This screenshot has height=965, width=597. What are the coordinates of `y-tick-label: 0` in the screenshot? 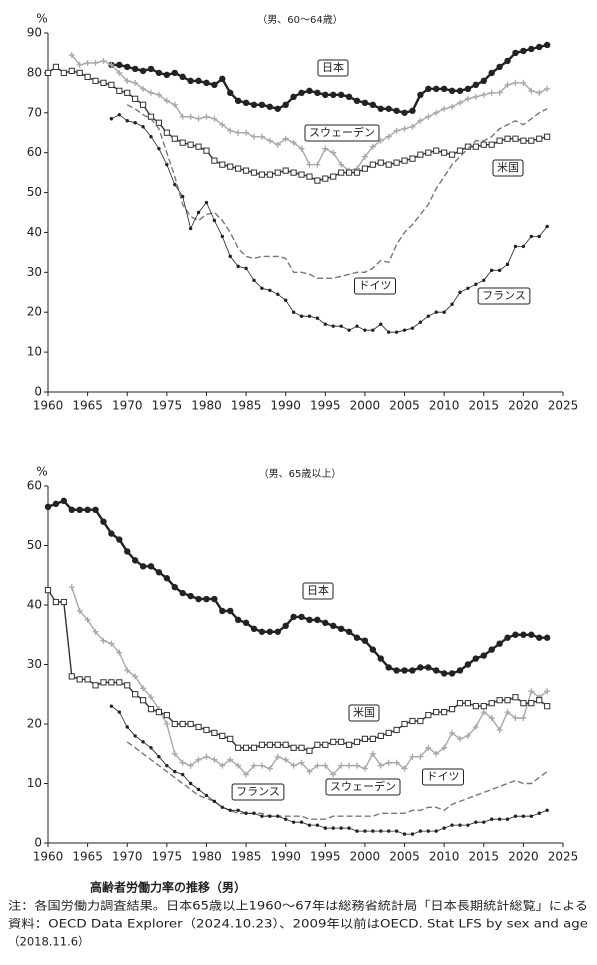 It's located at (38, 392).